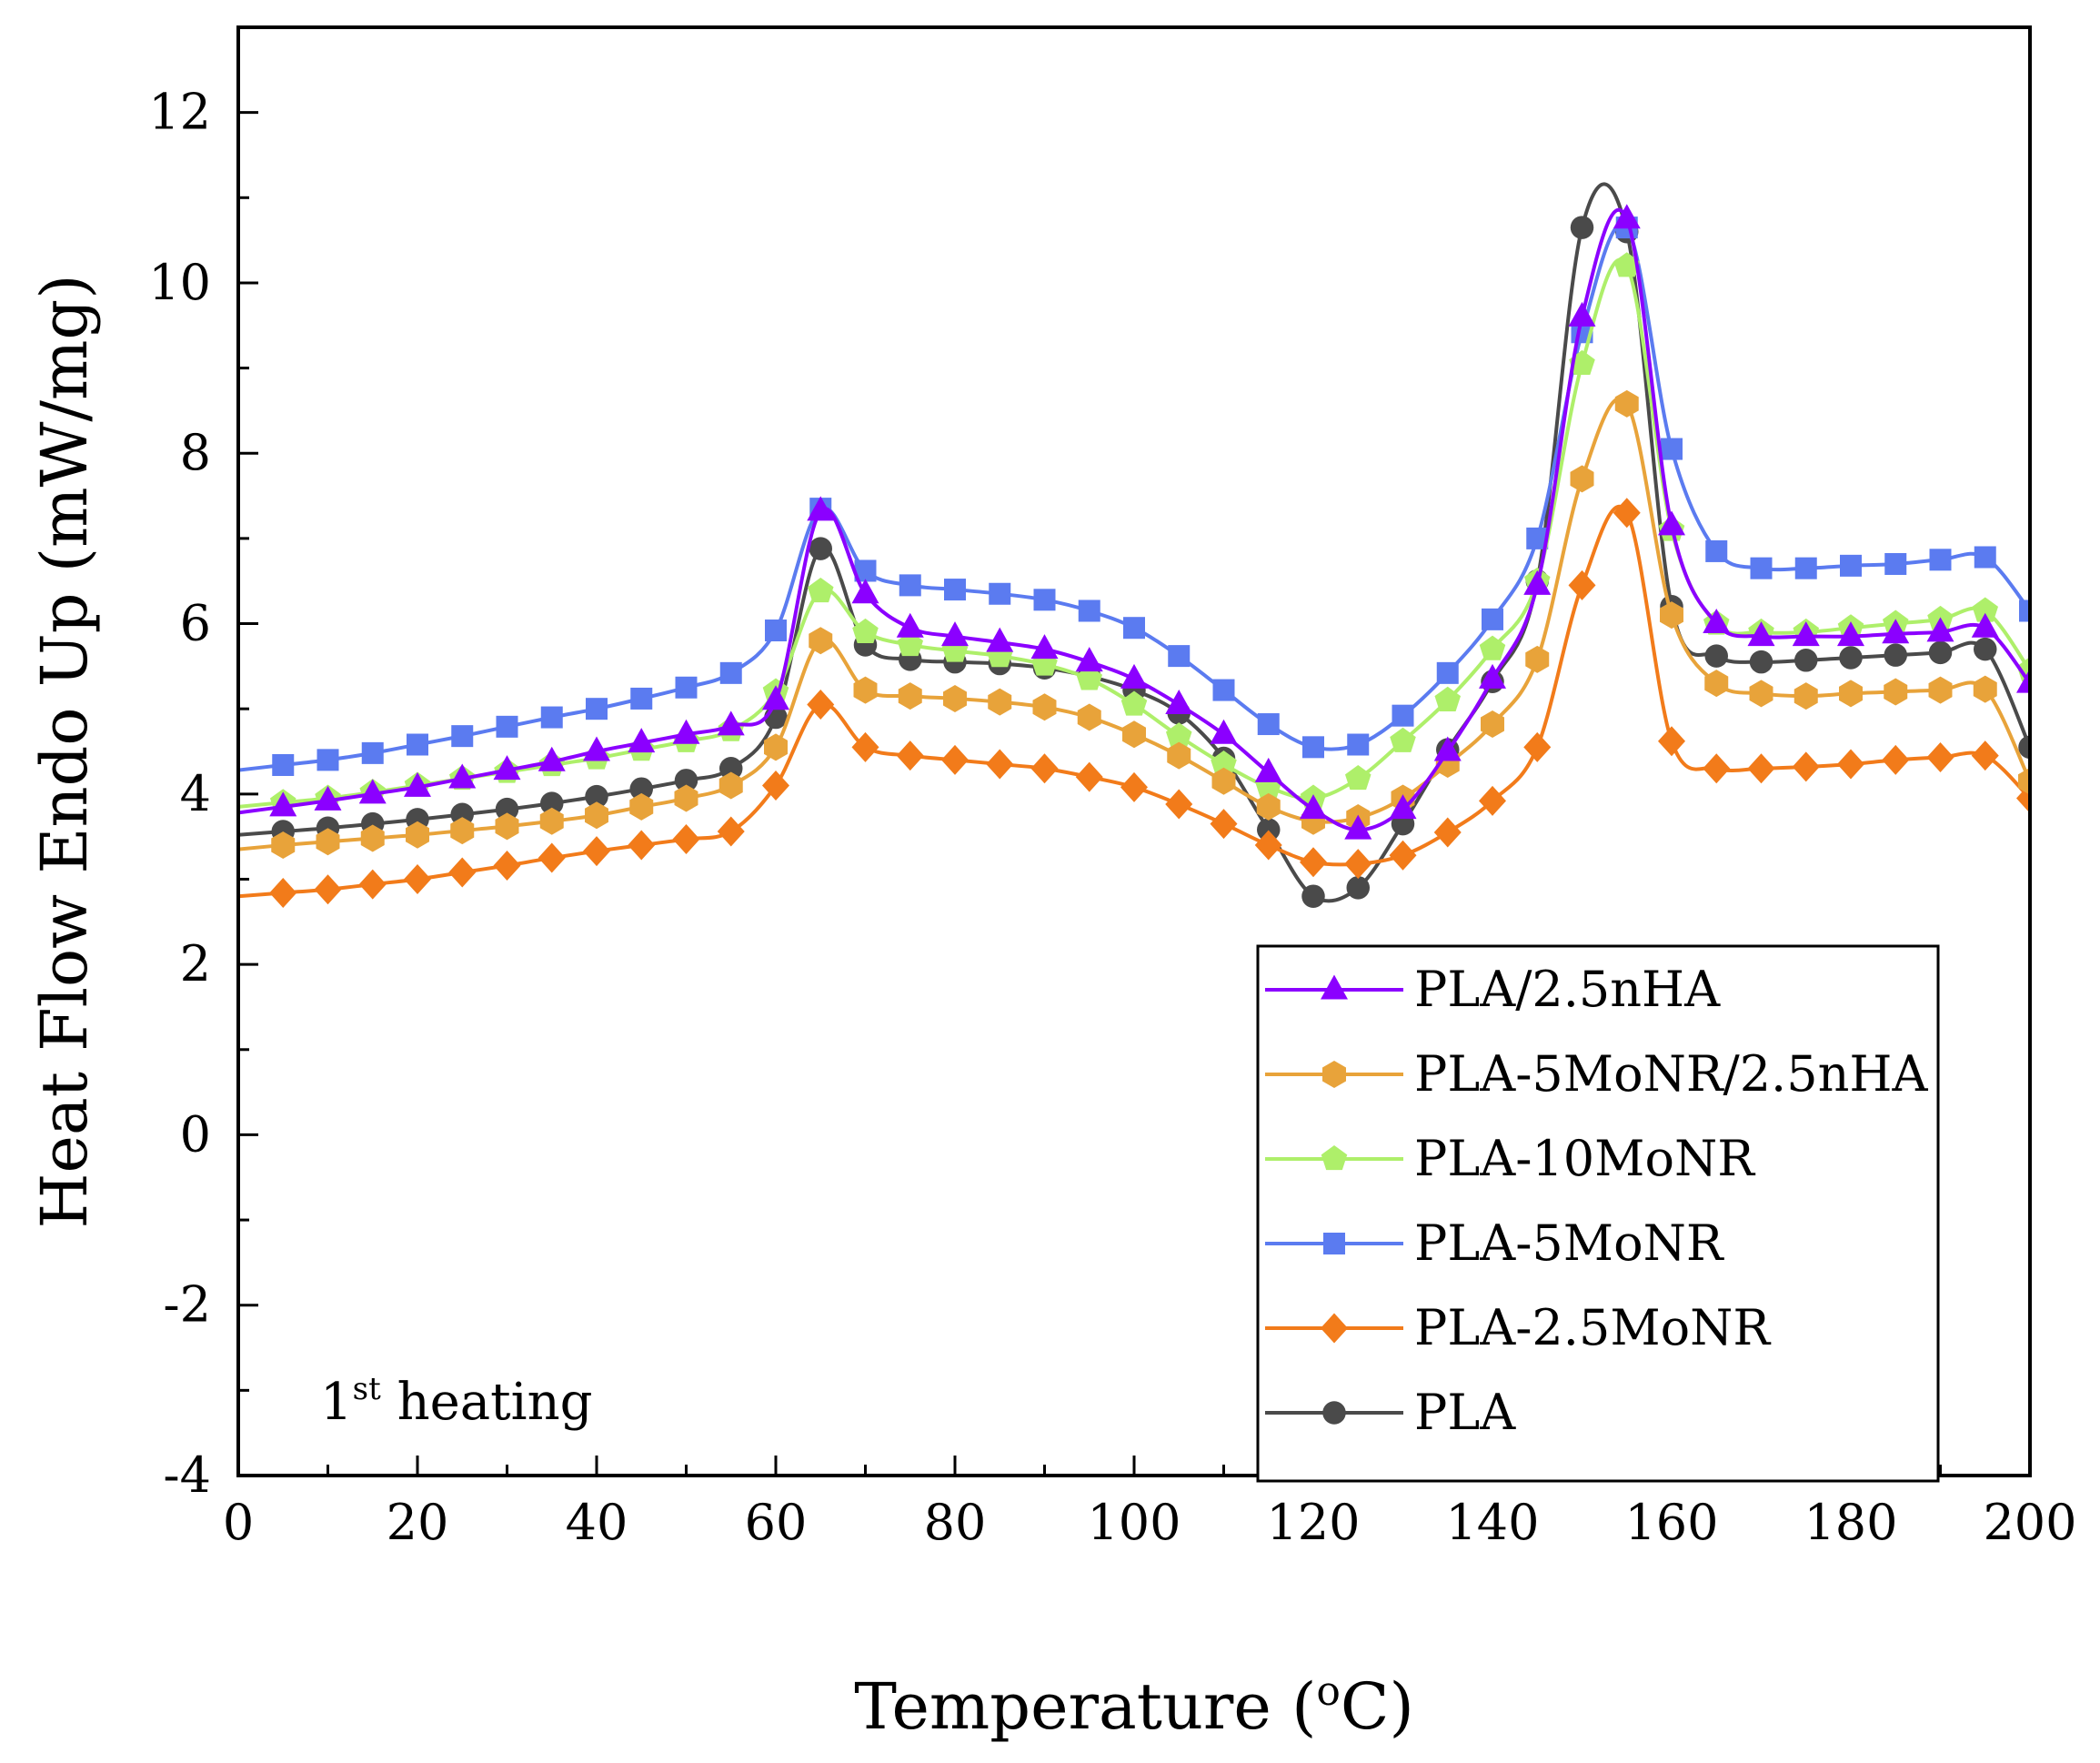 The image size is (2100, 1763). I want to click on x-tick-label: 120, so click(1313, 1522).